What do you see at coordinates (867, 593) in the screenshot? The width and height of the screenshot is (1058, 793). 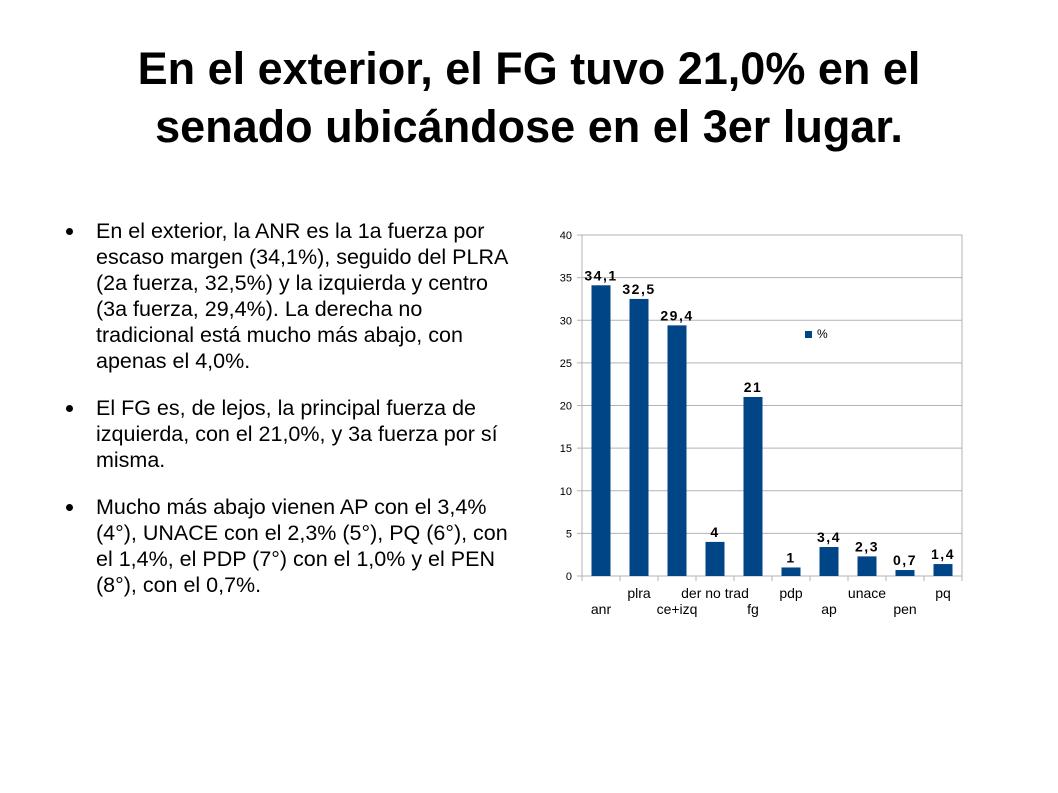 I see `category-label: unace` at bounding box center [867, 593].